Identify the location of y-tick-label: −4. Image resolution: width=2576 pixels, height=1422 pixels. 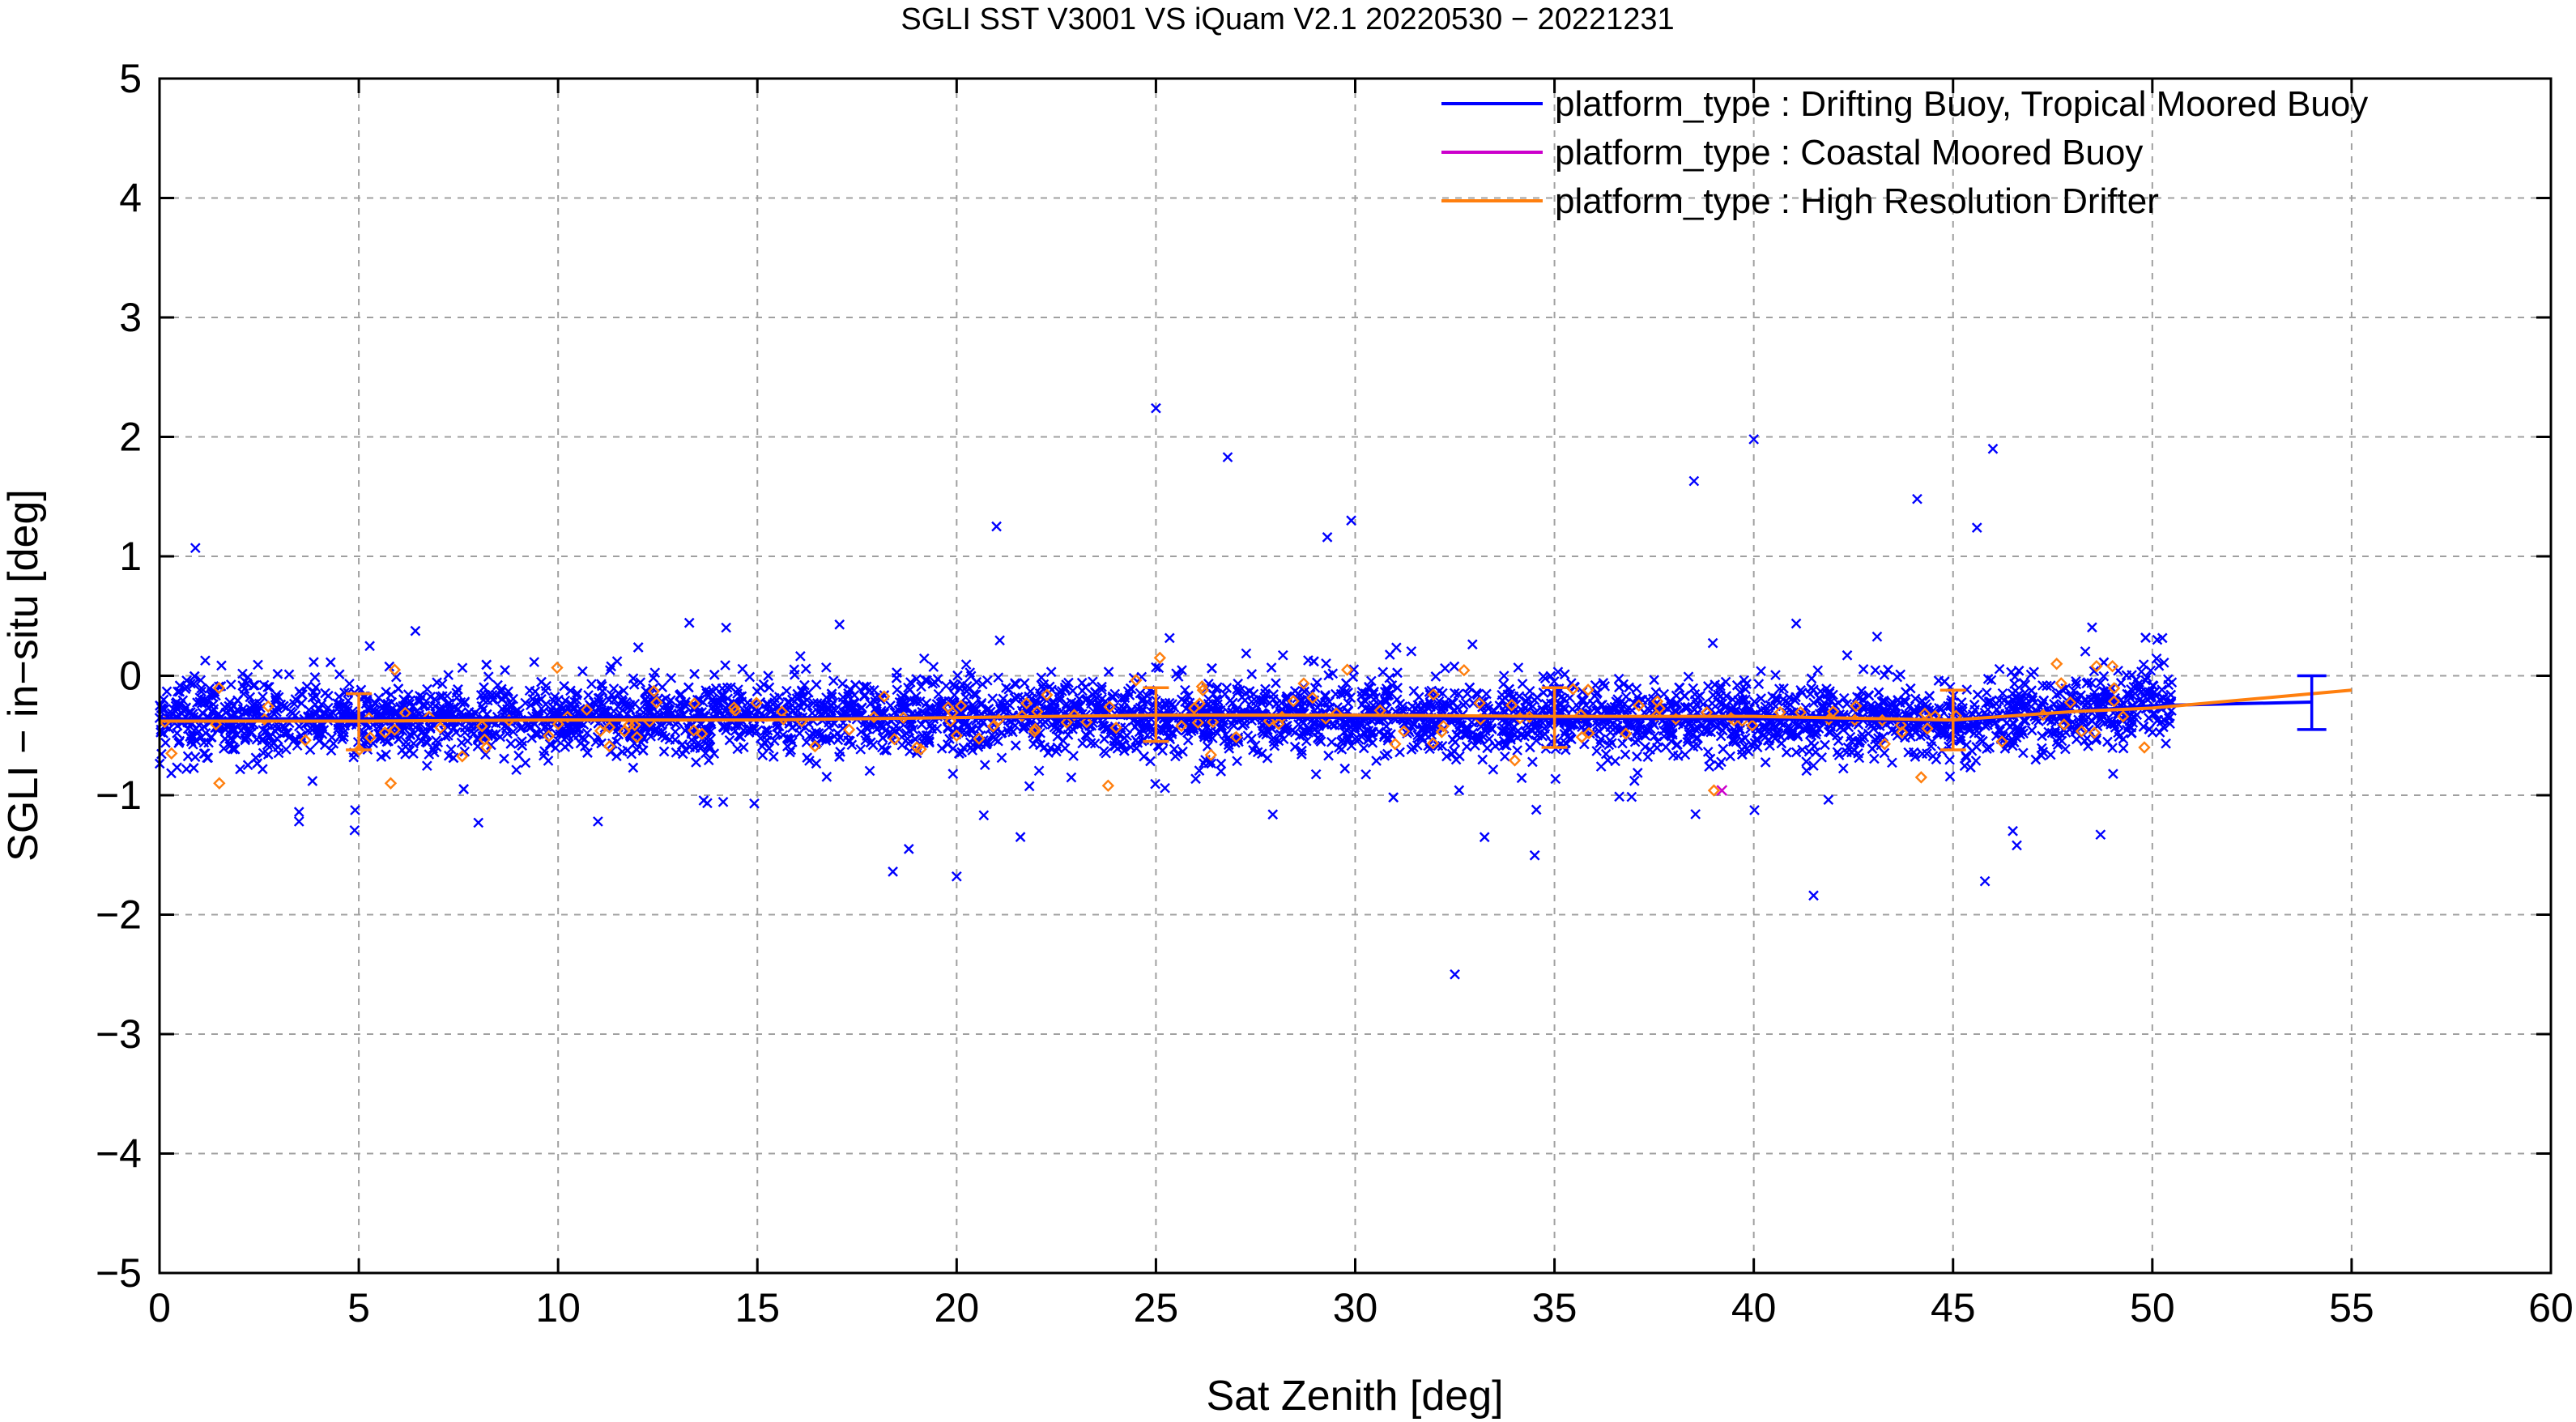
(119, 1154).